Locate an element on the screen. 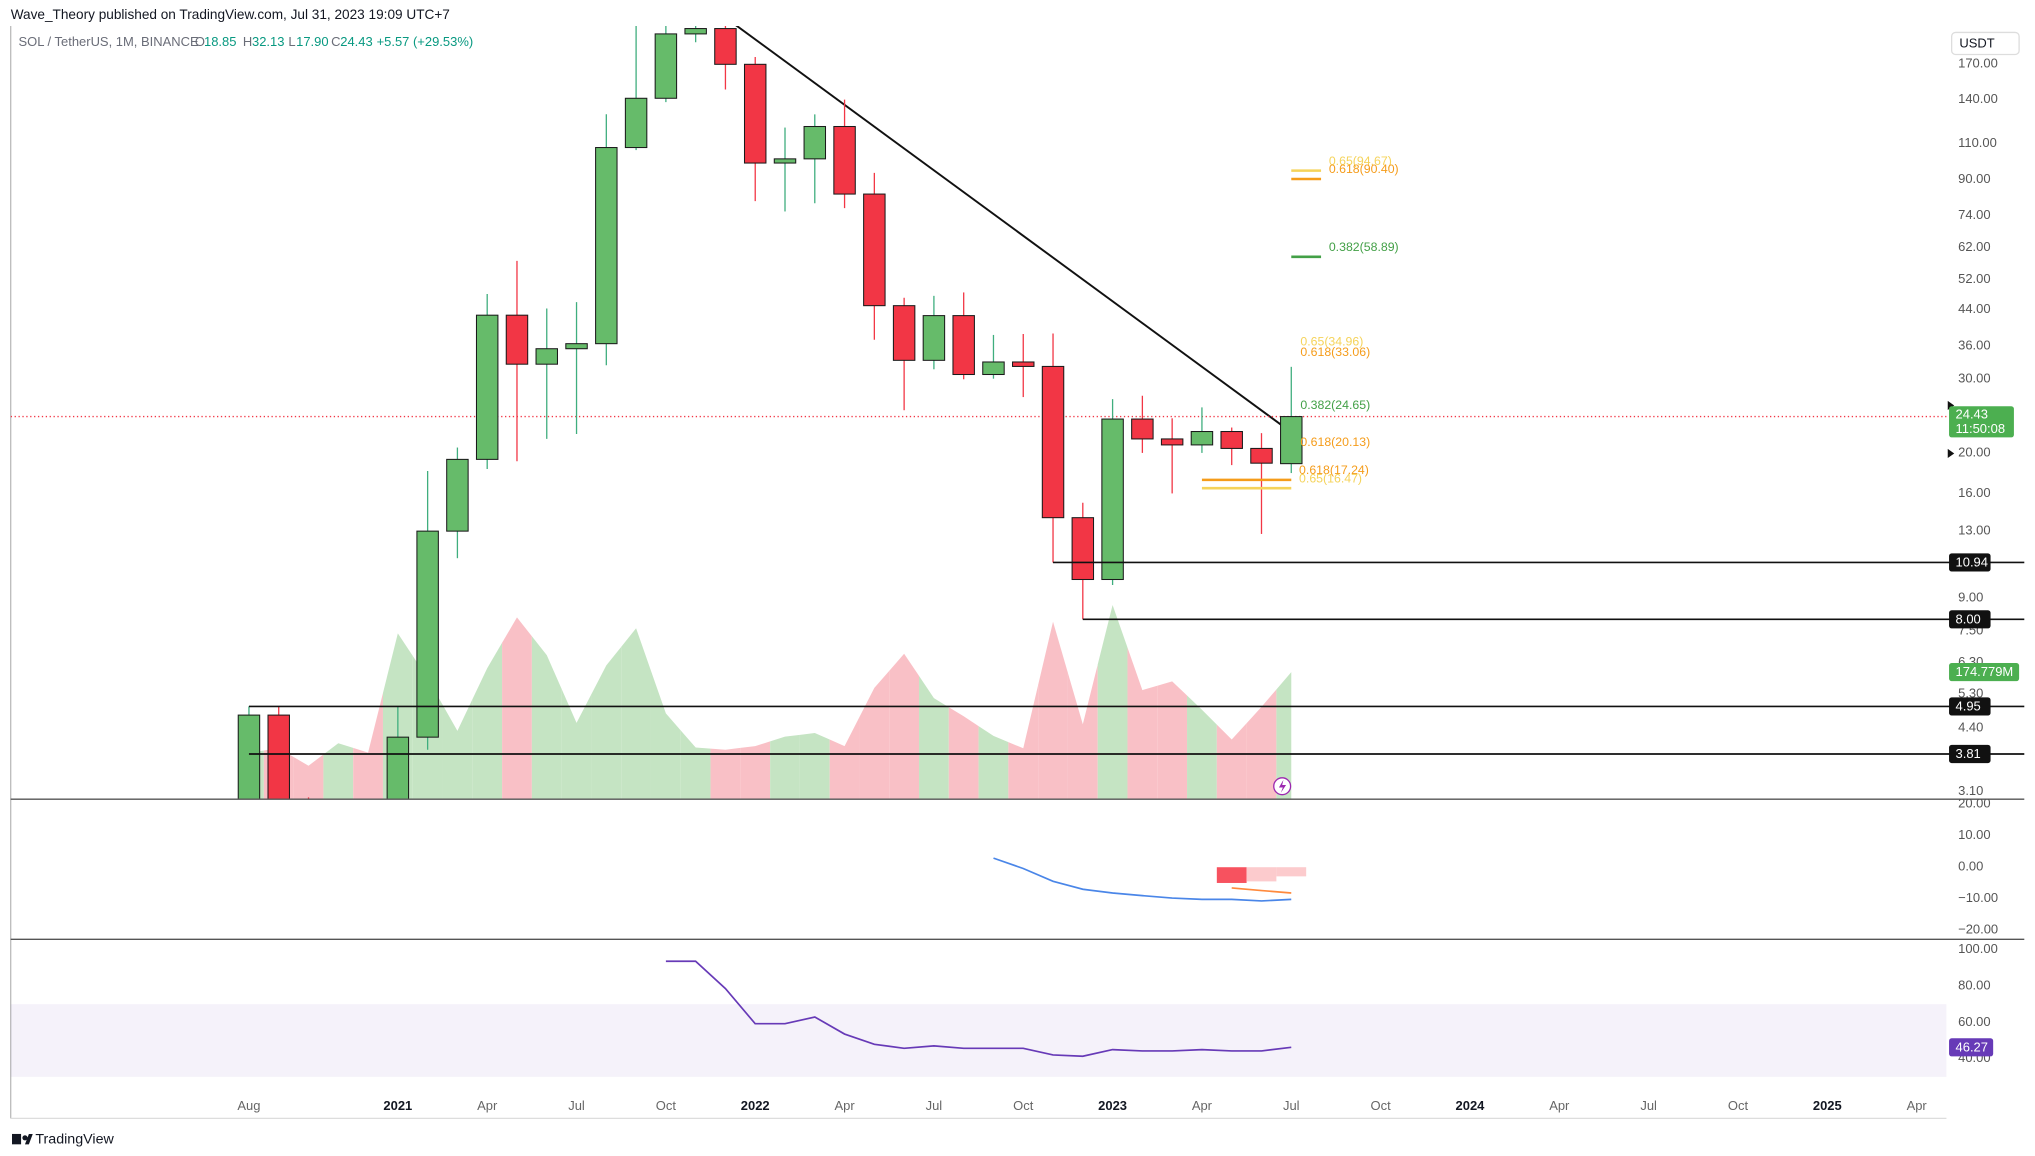 This screenshot has height=1156, width=2035. ohlc-value: 32.13 is located at coordinates (268, 41).